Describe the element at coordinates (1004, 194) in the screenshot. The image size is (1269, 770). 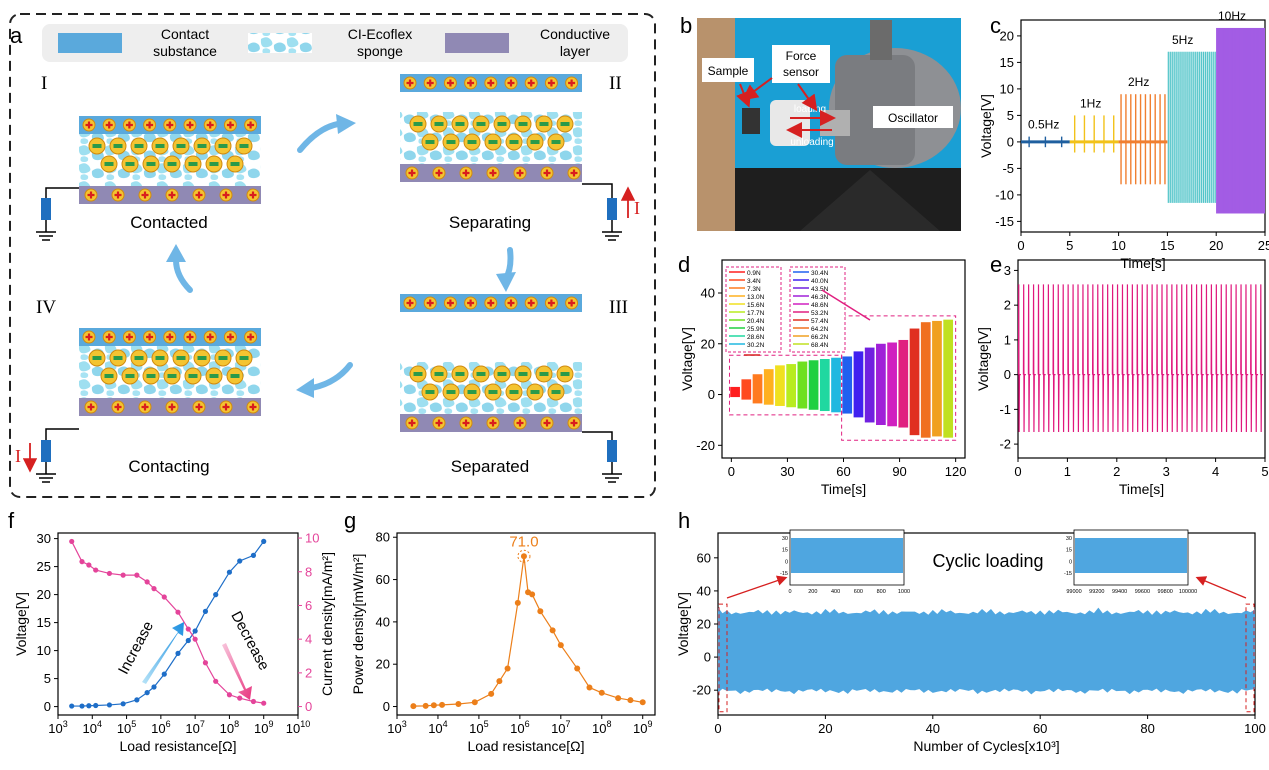
I see `chart-c-ytick-label-1: -10` at that location.